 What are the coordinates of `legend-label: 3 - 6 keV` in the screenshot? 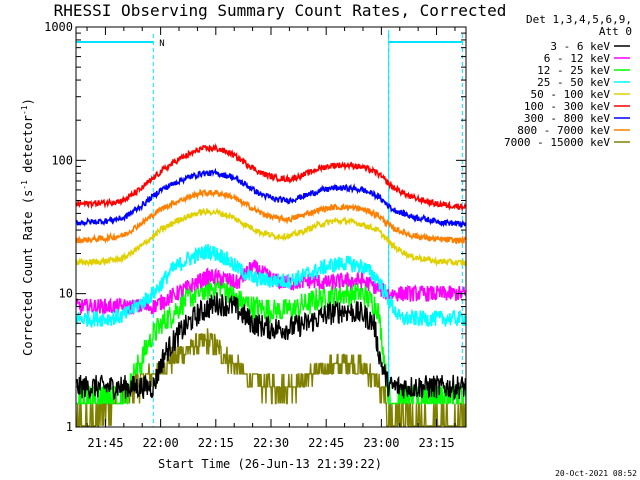 It's located at (580, 46).